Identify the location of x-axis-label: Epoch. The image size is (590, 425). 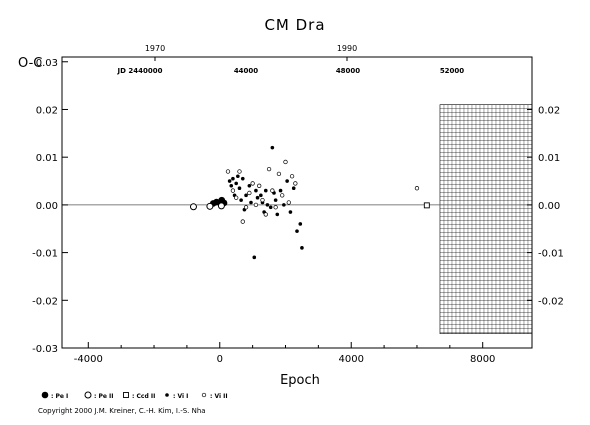
(300, 380).